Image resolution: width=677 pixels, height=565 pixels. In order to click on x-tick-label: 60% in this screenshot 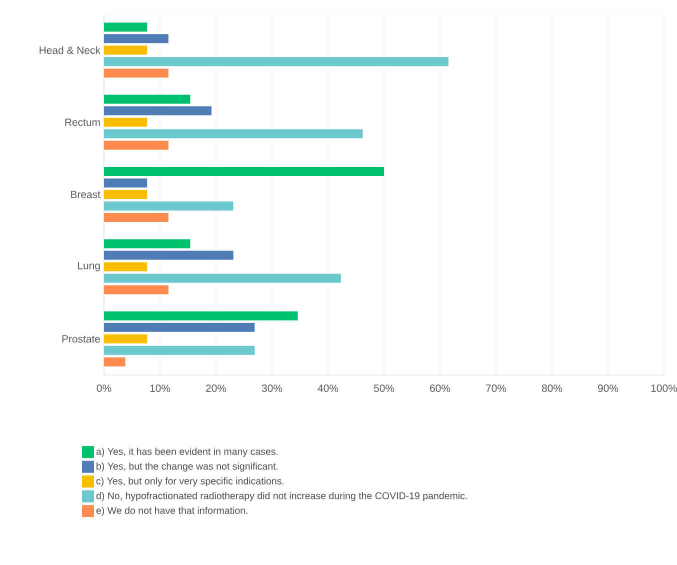, I will do `click(440, 388)`.